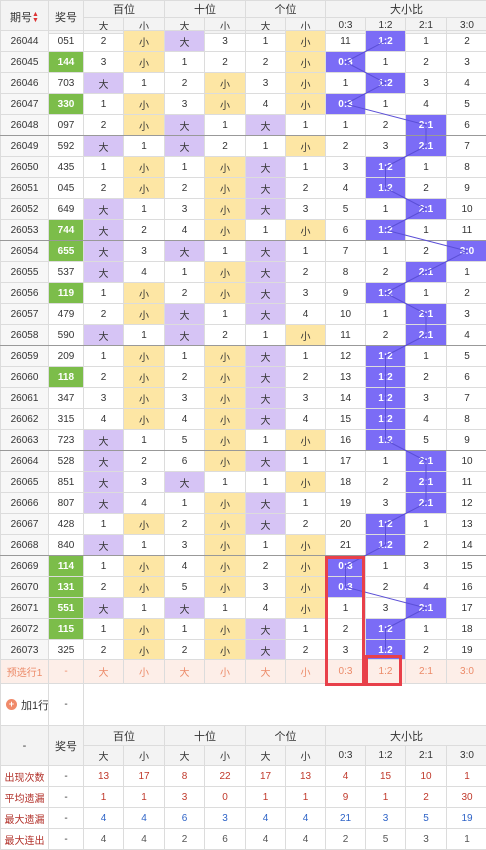 Image resolution: width=486 pixels, height=850 pixels. Describe the element at coordinates (426, 25) in the screenshot. I see `sub-header-ratio: 2:1` at that location.